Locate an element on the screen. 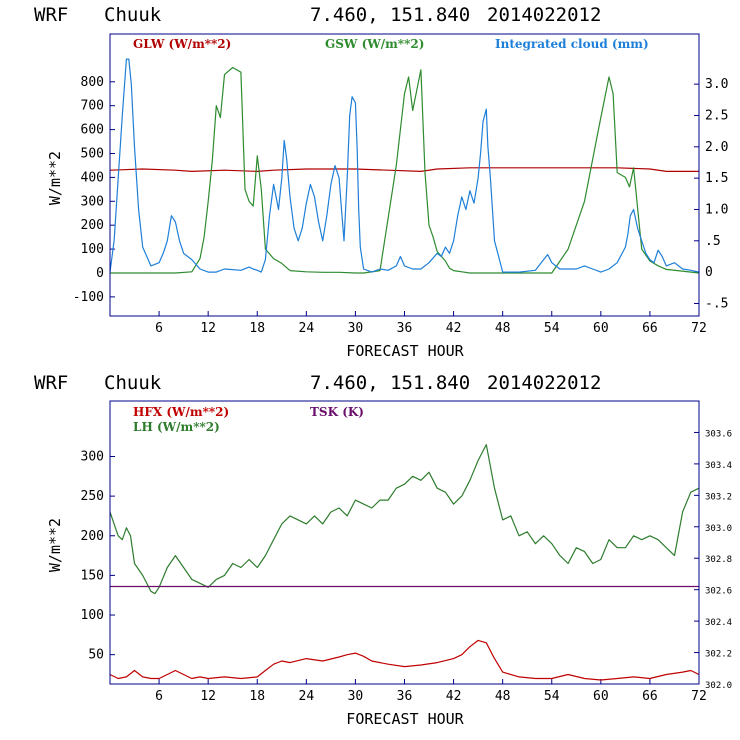  bottom-ylabel: W/m**2 is located at coordinates (55, 545).